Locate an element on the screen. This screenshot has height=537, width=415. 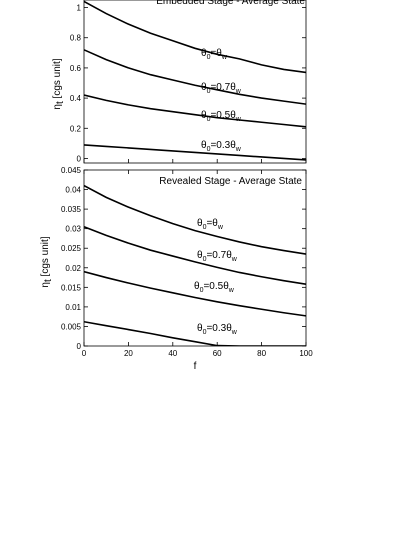
y-tick-label: 0.8 is located at coordinates (76, 38).